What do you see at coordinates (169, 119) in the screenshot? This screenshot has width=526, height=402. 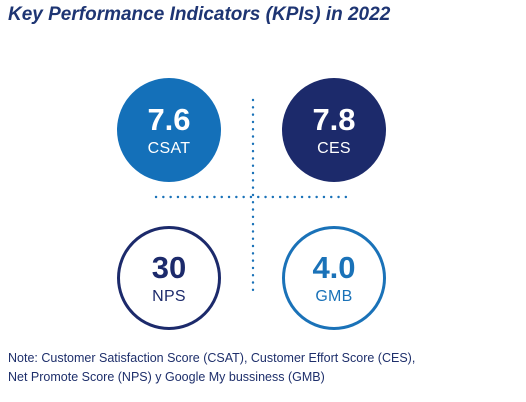 I see `kpi-value-csat: 7.6` at bounding box center [169, 119].